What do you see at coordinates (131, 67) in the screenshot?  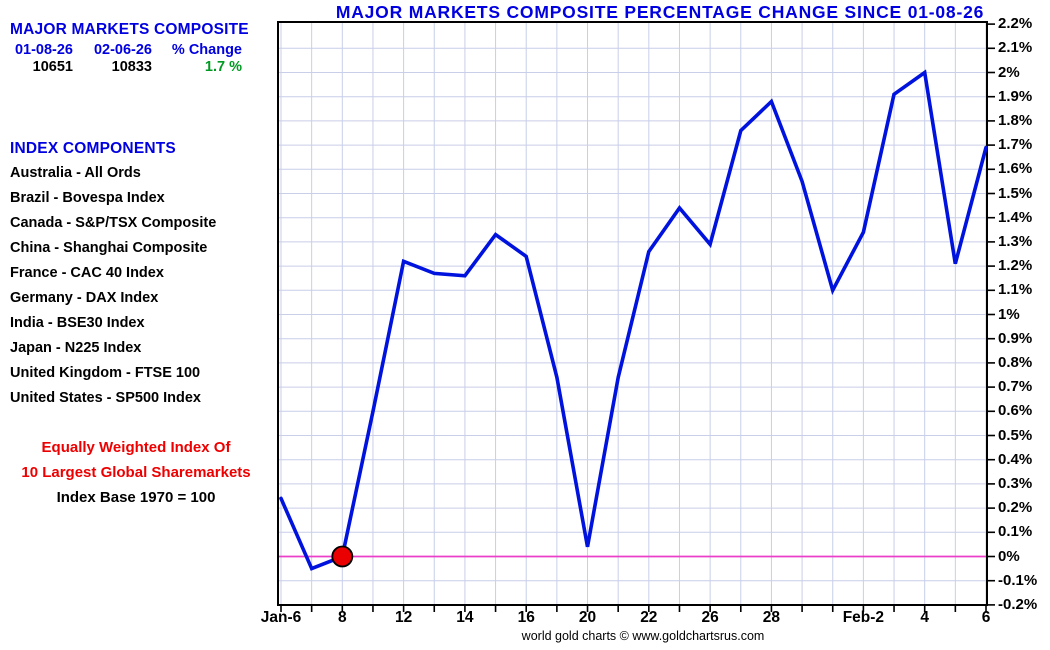 I see `end-value: 10833` at bounding box center [131, 67].